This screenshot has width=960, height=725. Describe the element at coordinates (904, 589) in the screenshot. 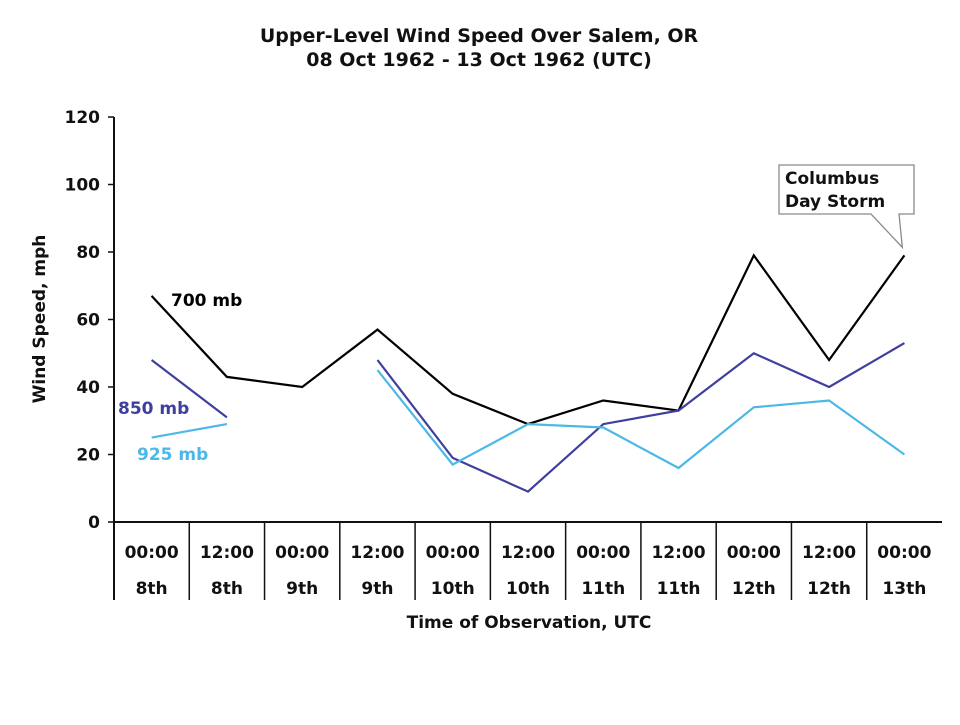

I see `x-tick-day-label: 13th` at that location.